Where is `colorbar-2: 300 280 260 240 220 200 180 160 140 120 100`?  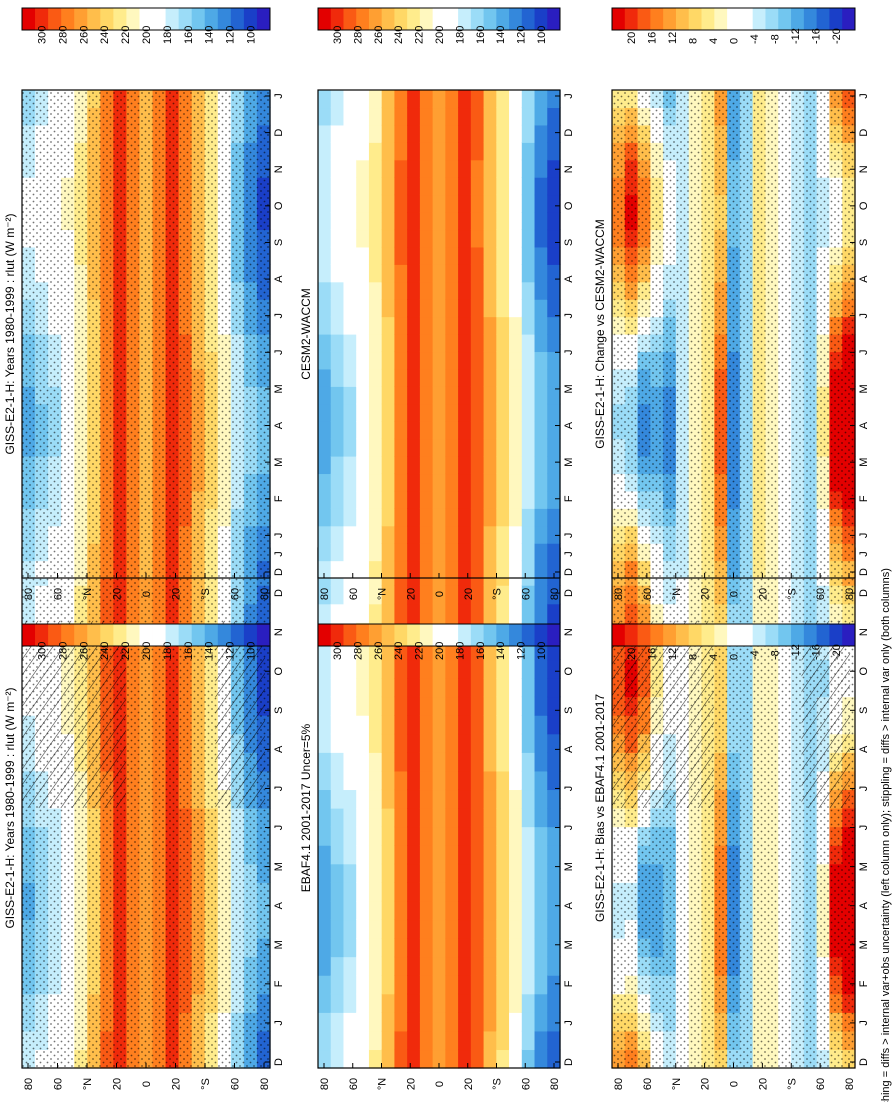
colorbar-2: 300 280 260 240 220 200 180 160 140 120 100 is located at coordinates (439, 25).